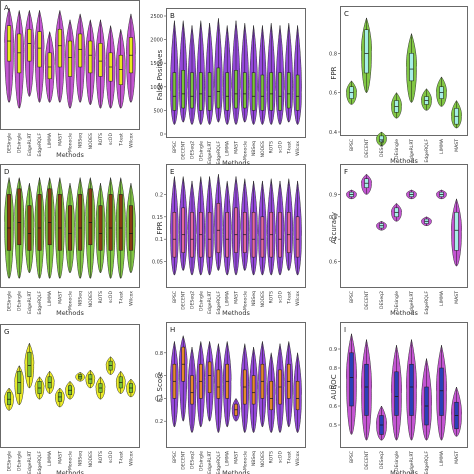 The width and height of the screenshot is (474, 474). Describe the element at coordinates (333, 388) in the screenshot. I see `y-tick-label: 0.7` at that location.